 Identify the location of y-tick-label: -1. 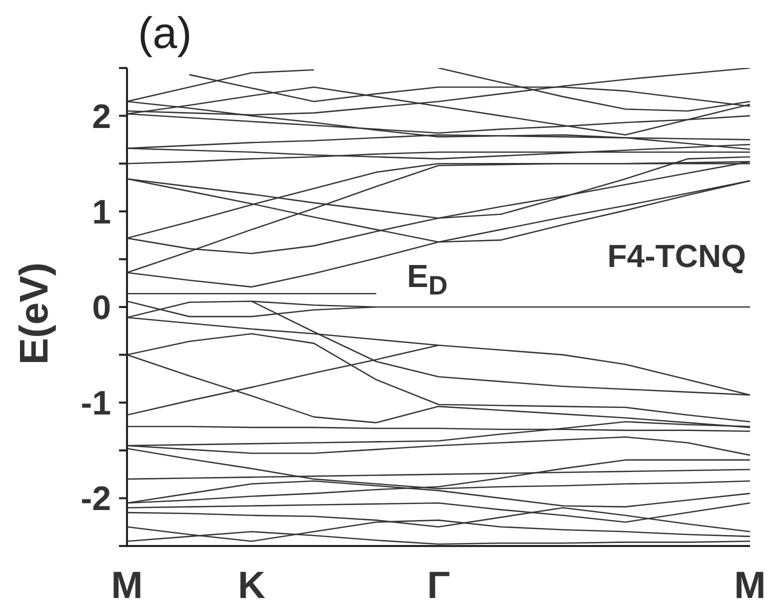
(95, 403).